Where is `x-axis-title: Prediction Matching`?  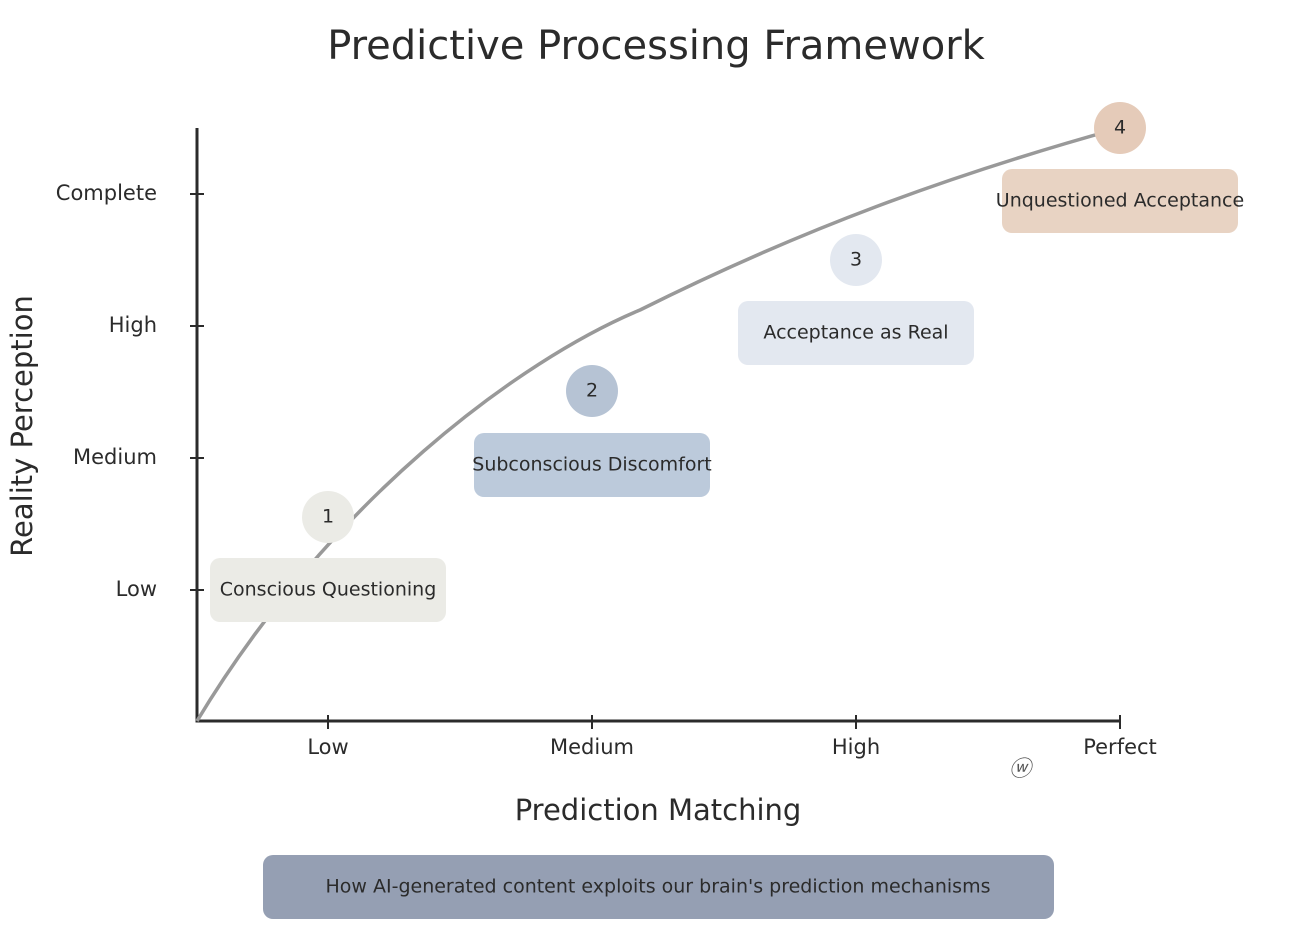
x-axis-title: Prediction Matching is located at coordinates (658, 810).